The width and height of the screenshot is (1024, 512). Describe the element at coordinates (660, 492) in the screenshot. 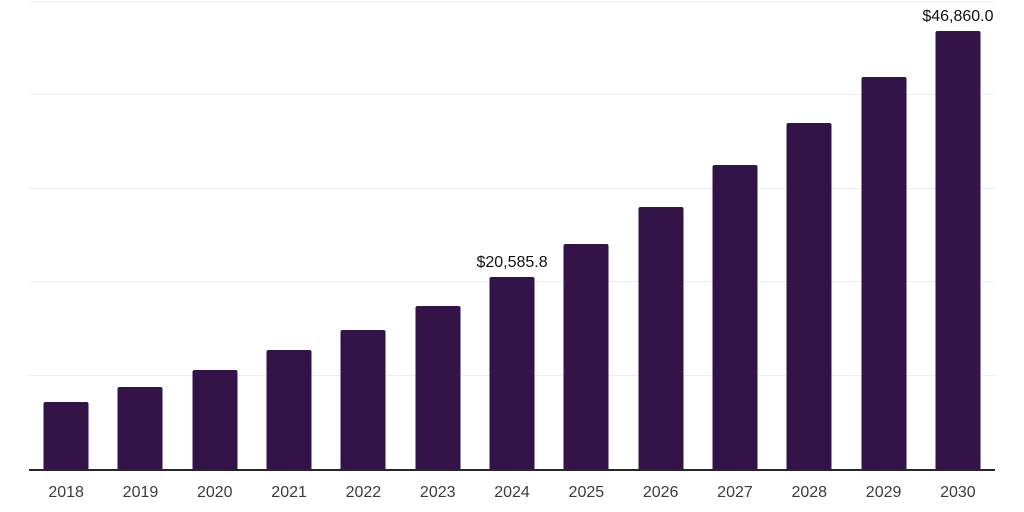

I see `x-tick-2026: 2026` at that location.